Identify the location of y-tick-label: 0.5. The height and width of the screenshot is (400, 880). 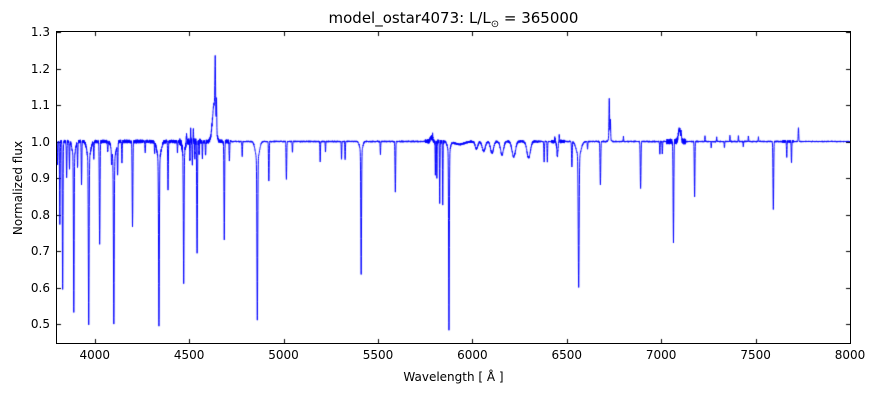
(40, 324).